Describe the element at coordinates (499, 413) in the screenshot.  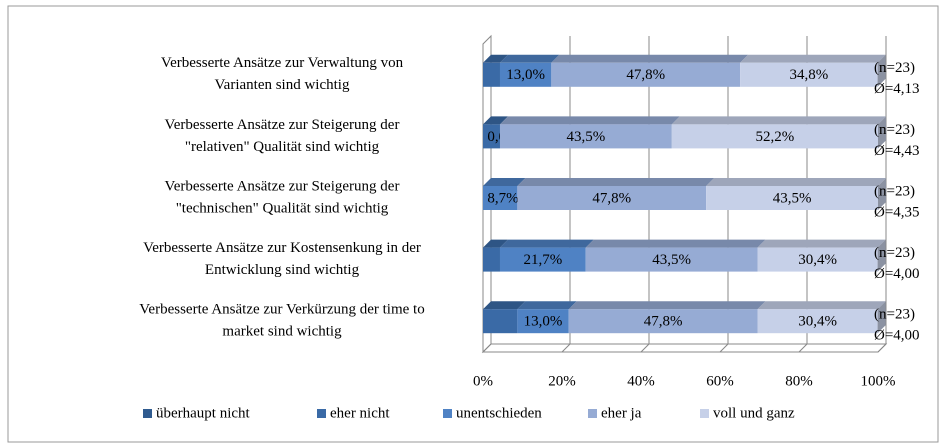
I see `legend-label: unentschieden` at that location.